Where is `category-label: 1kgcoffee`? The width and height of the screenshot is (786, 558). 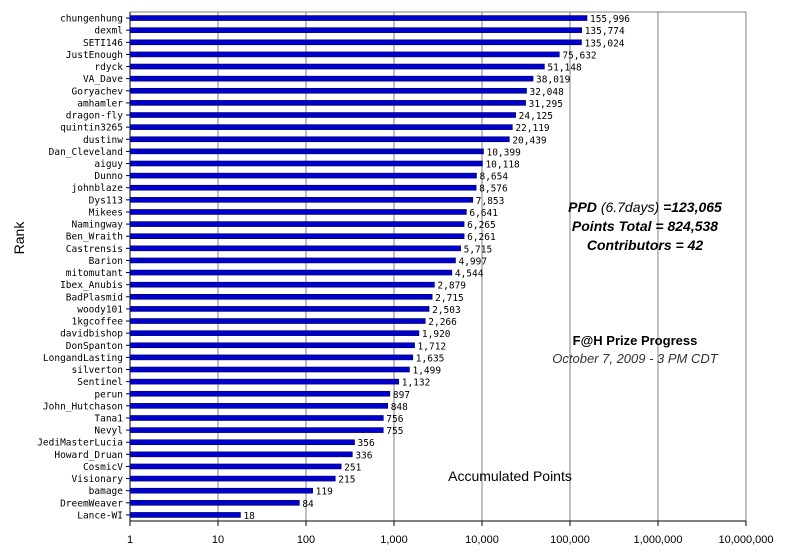 category-label: 1kgcoffee is located at coordinates (98, 322).